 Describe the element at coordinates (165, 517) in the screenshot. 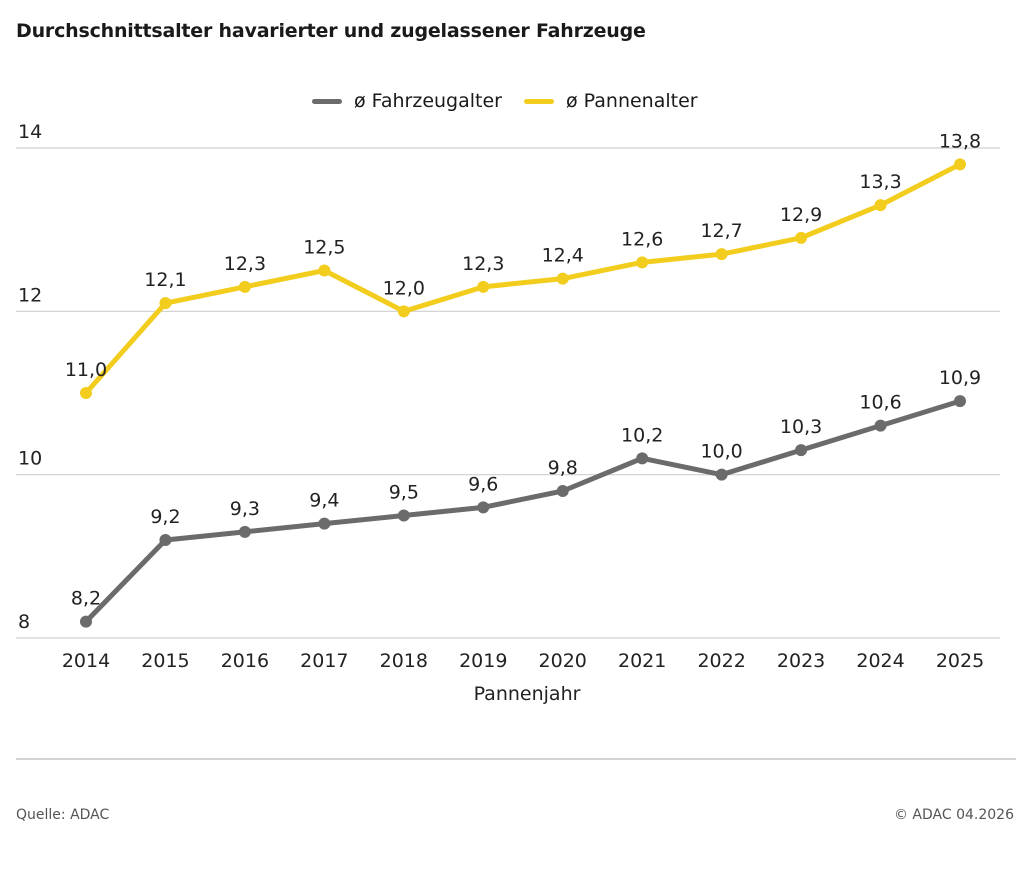

I see `data-label: 9,2` at that location.